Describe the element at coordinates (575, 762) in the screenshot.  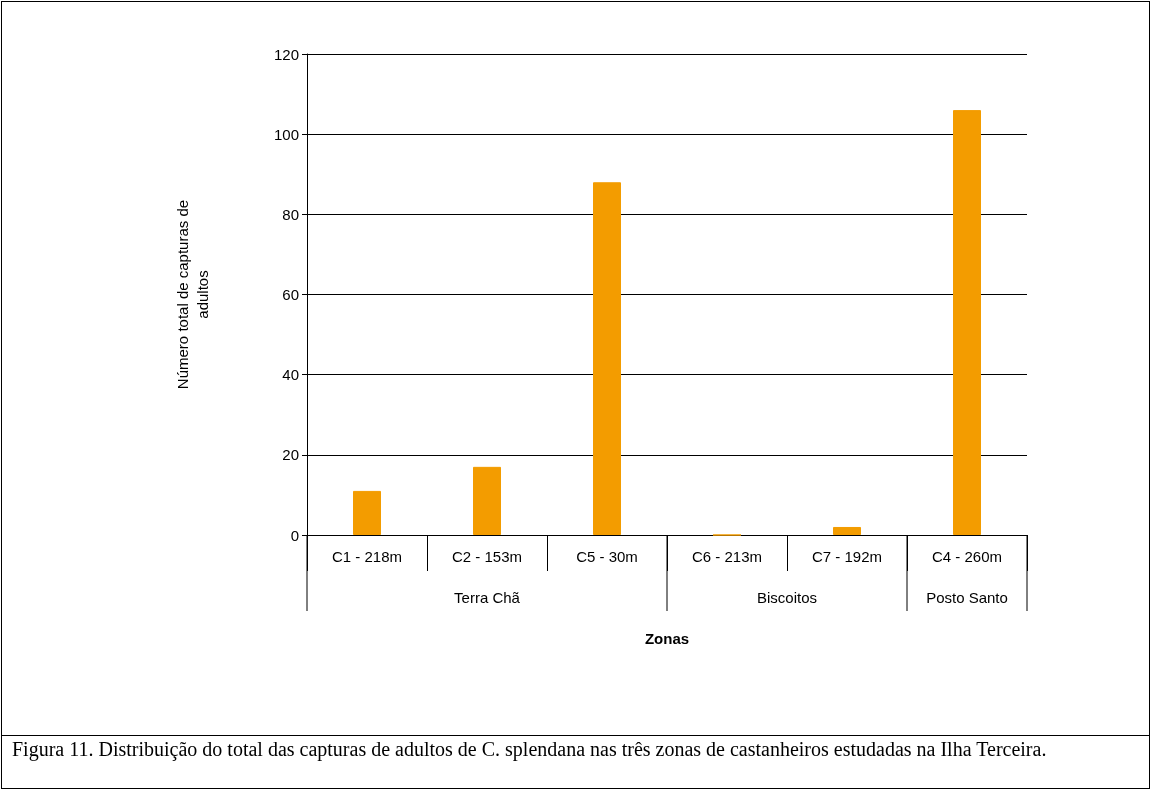
I see `text: Figura 11. Distribuição do total das capturas de adultos de C. splendana nas três zonas de castanheiros estudadas na Ilha Terceira.` at that location.